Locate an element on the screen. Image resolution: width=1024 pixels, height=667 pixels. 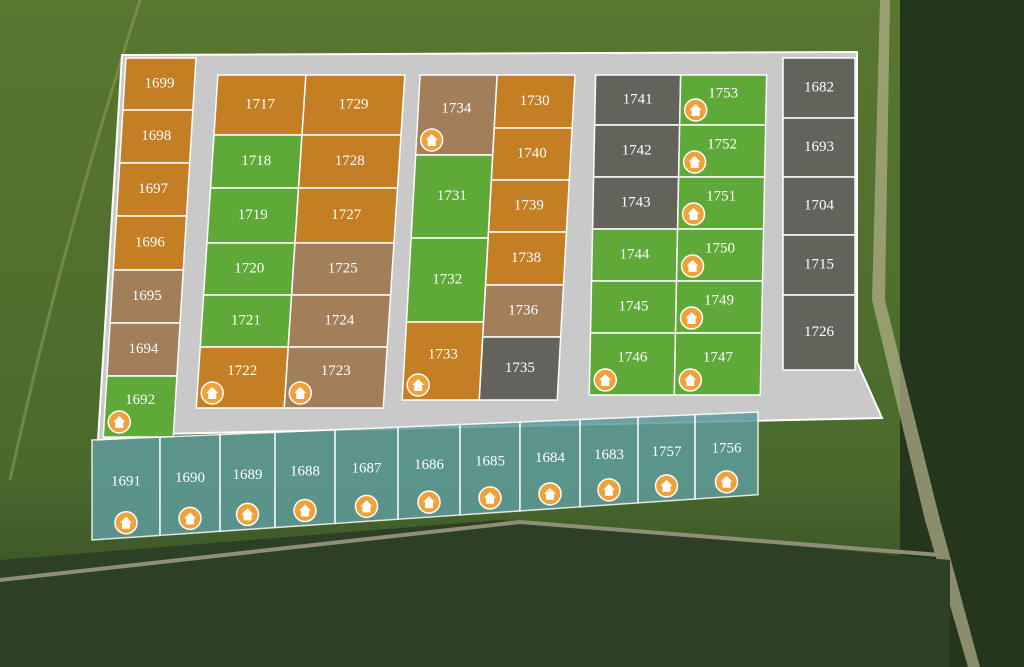
plot-number: 1682 is located at coordinates (819, 87).